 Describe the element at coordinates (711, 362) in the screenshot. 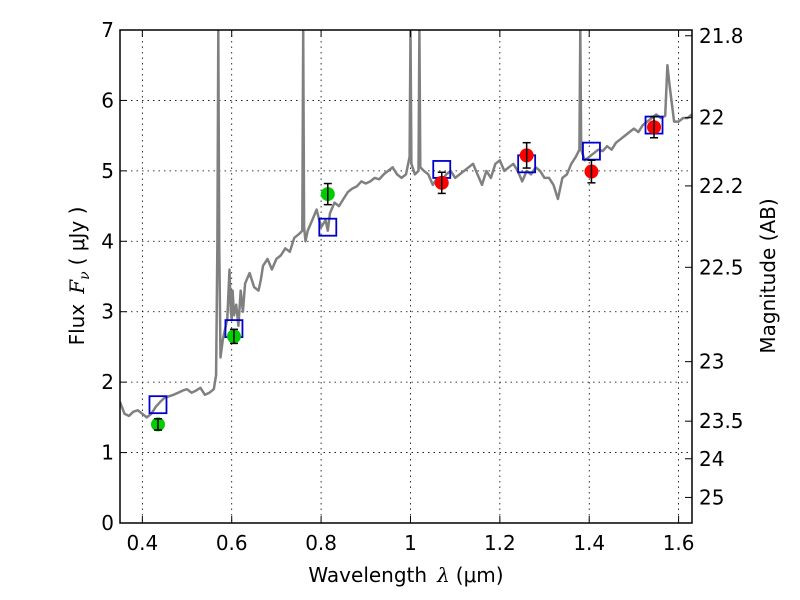

I see `y2-tick-label: 23` at that location.